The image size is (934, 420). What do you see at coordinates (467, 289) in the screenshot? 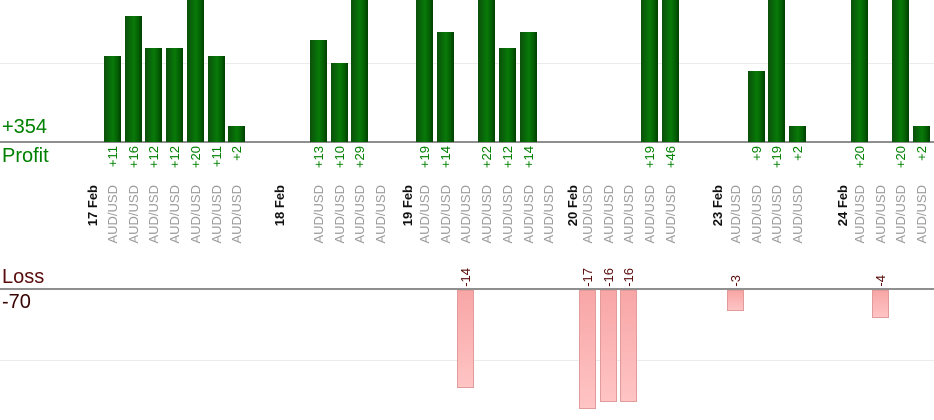
I see `loss-axis-line` at bounding box center [467, 289].